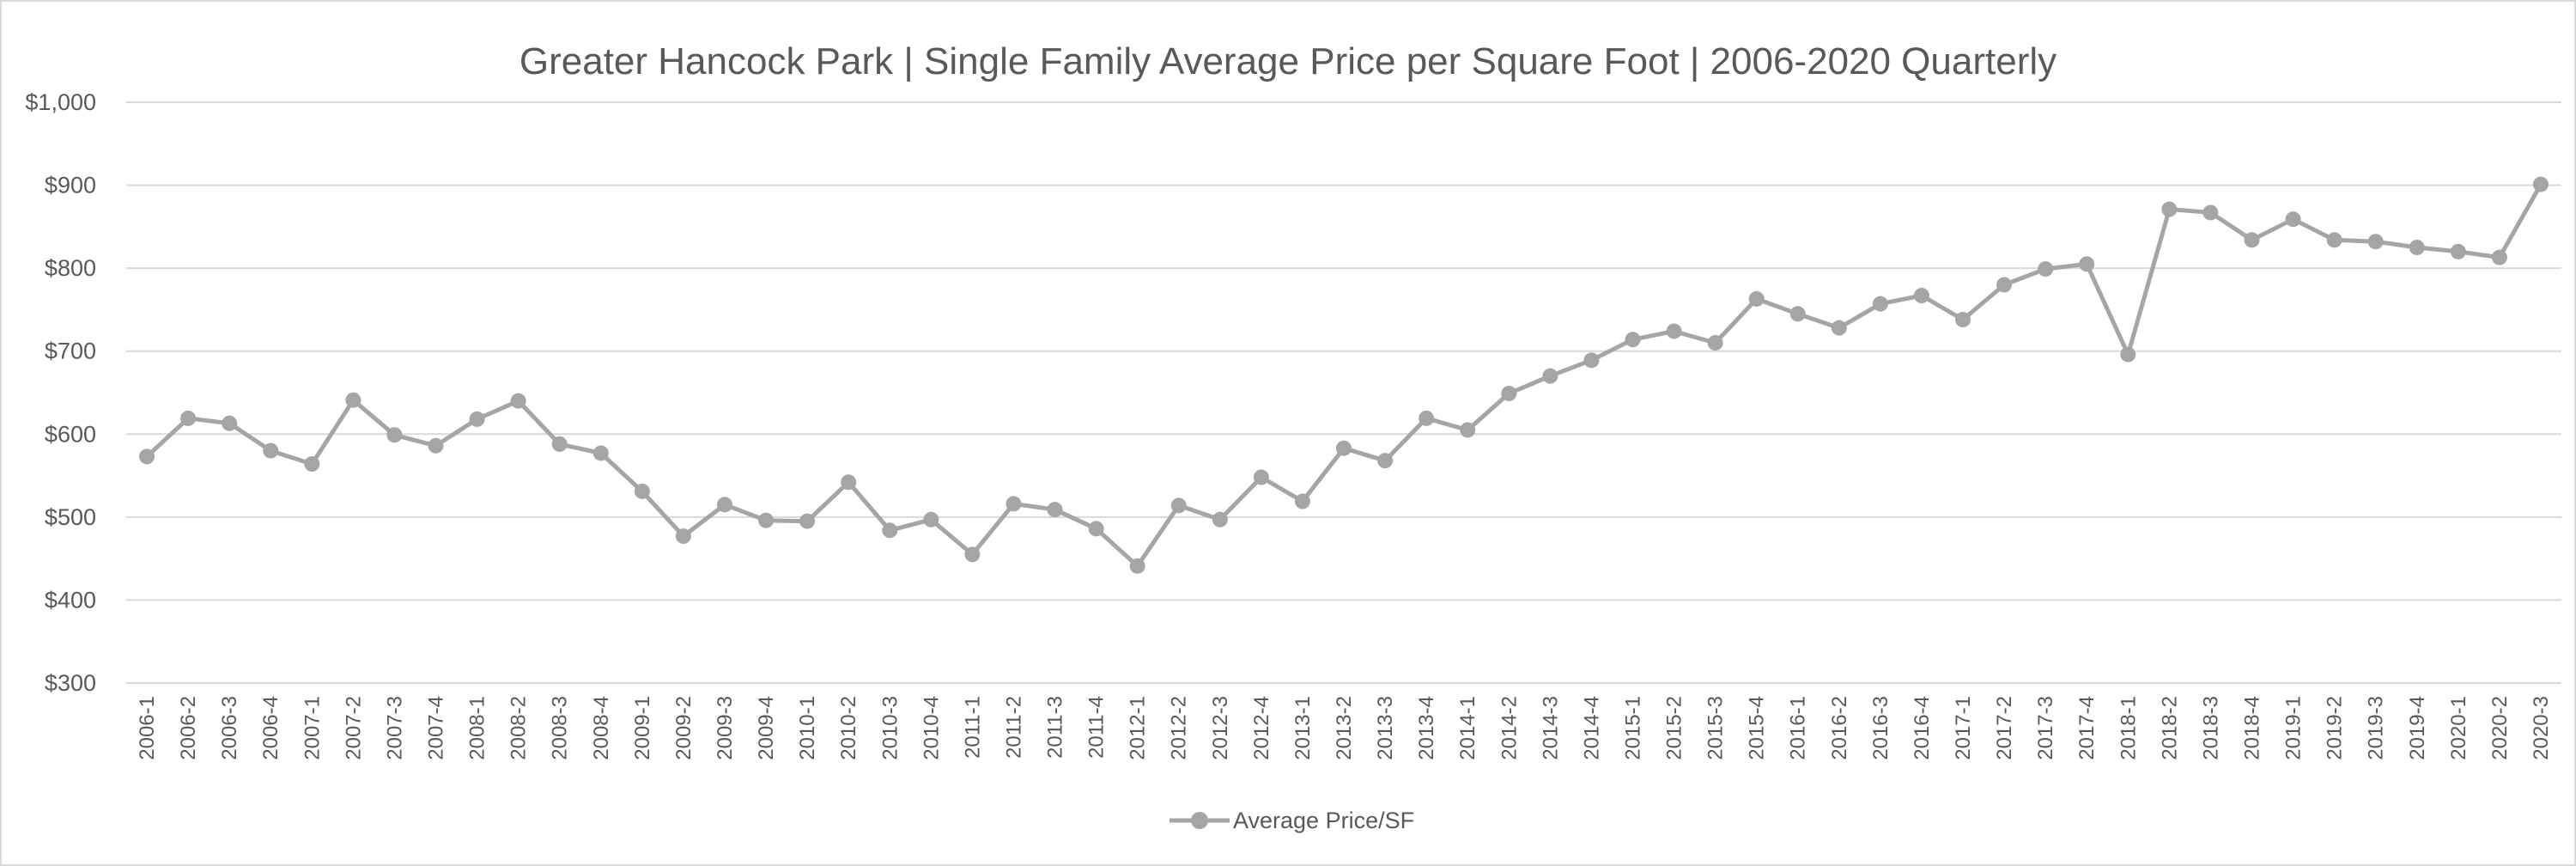 Image resolution: width=2576 pixels, height=866 pixels. Describe the element at coordinates (2170, 728) in the screenshot. I see `x-tick-label: 2018-2` at that location.